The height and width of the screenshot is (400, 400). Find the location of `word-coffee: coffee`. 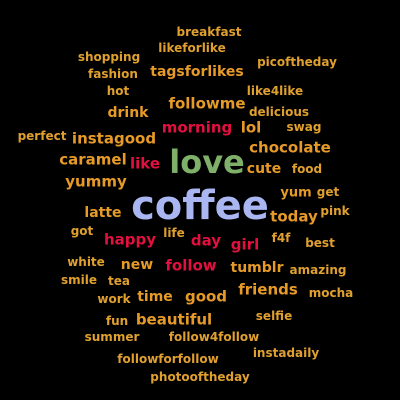

word-coffee: coffee is located at coordinates (200, 206).